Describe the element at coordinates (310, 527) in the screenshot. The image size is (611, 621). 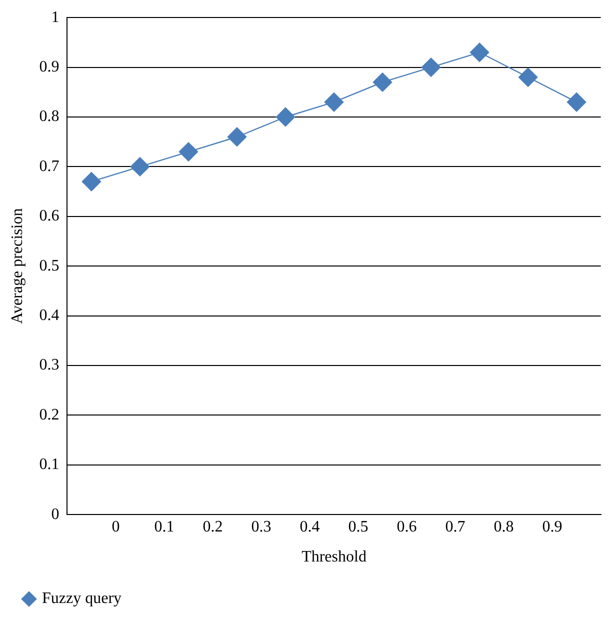
I see `x-tick-label: 0.4` at that location.